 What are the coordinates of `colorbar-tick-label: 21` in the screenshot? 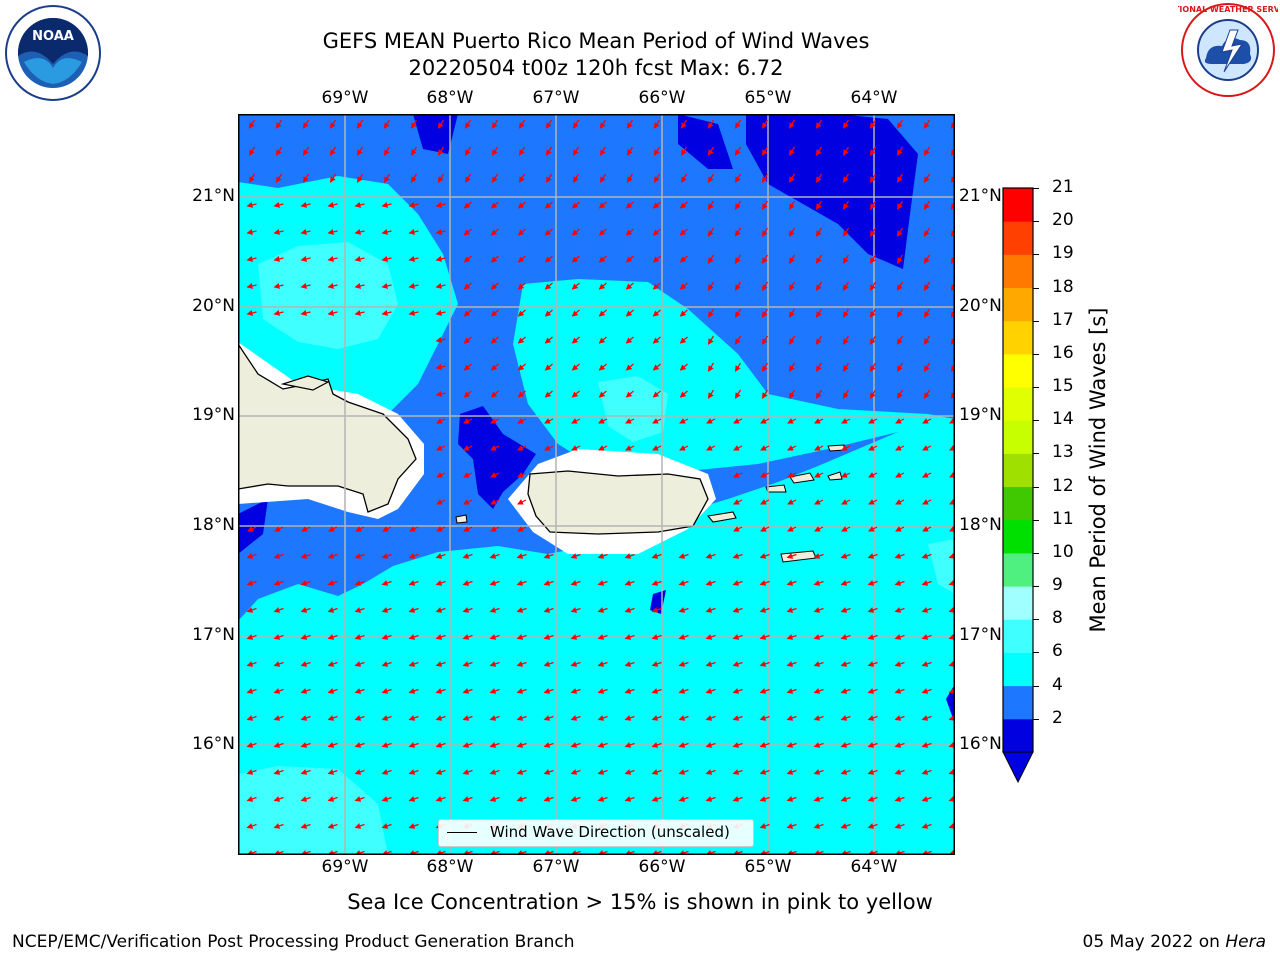 It's located at (1063, 187).